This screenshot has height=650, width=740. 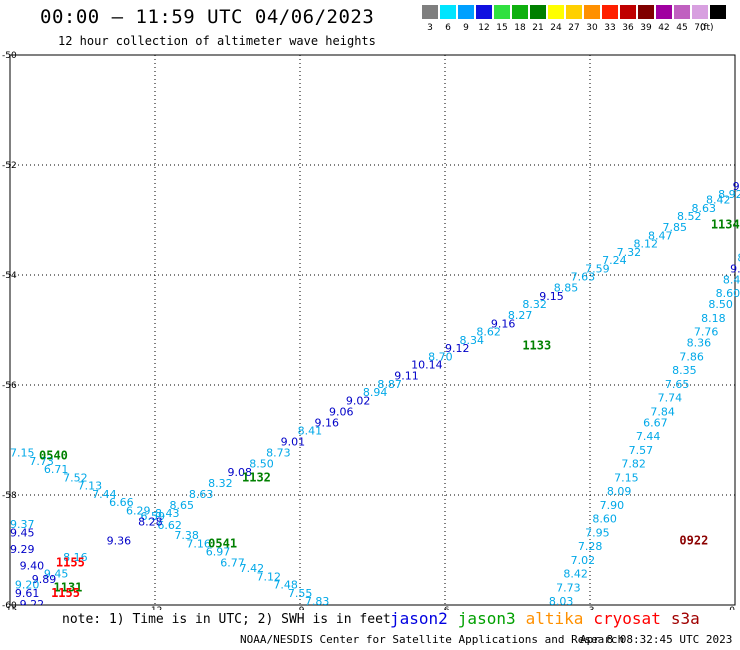 What do you see at coordinates (629, 252) in the screenshot?
I see `swh-value-label: 7.32` at bounding box center [629, 252].